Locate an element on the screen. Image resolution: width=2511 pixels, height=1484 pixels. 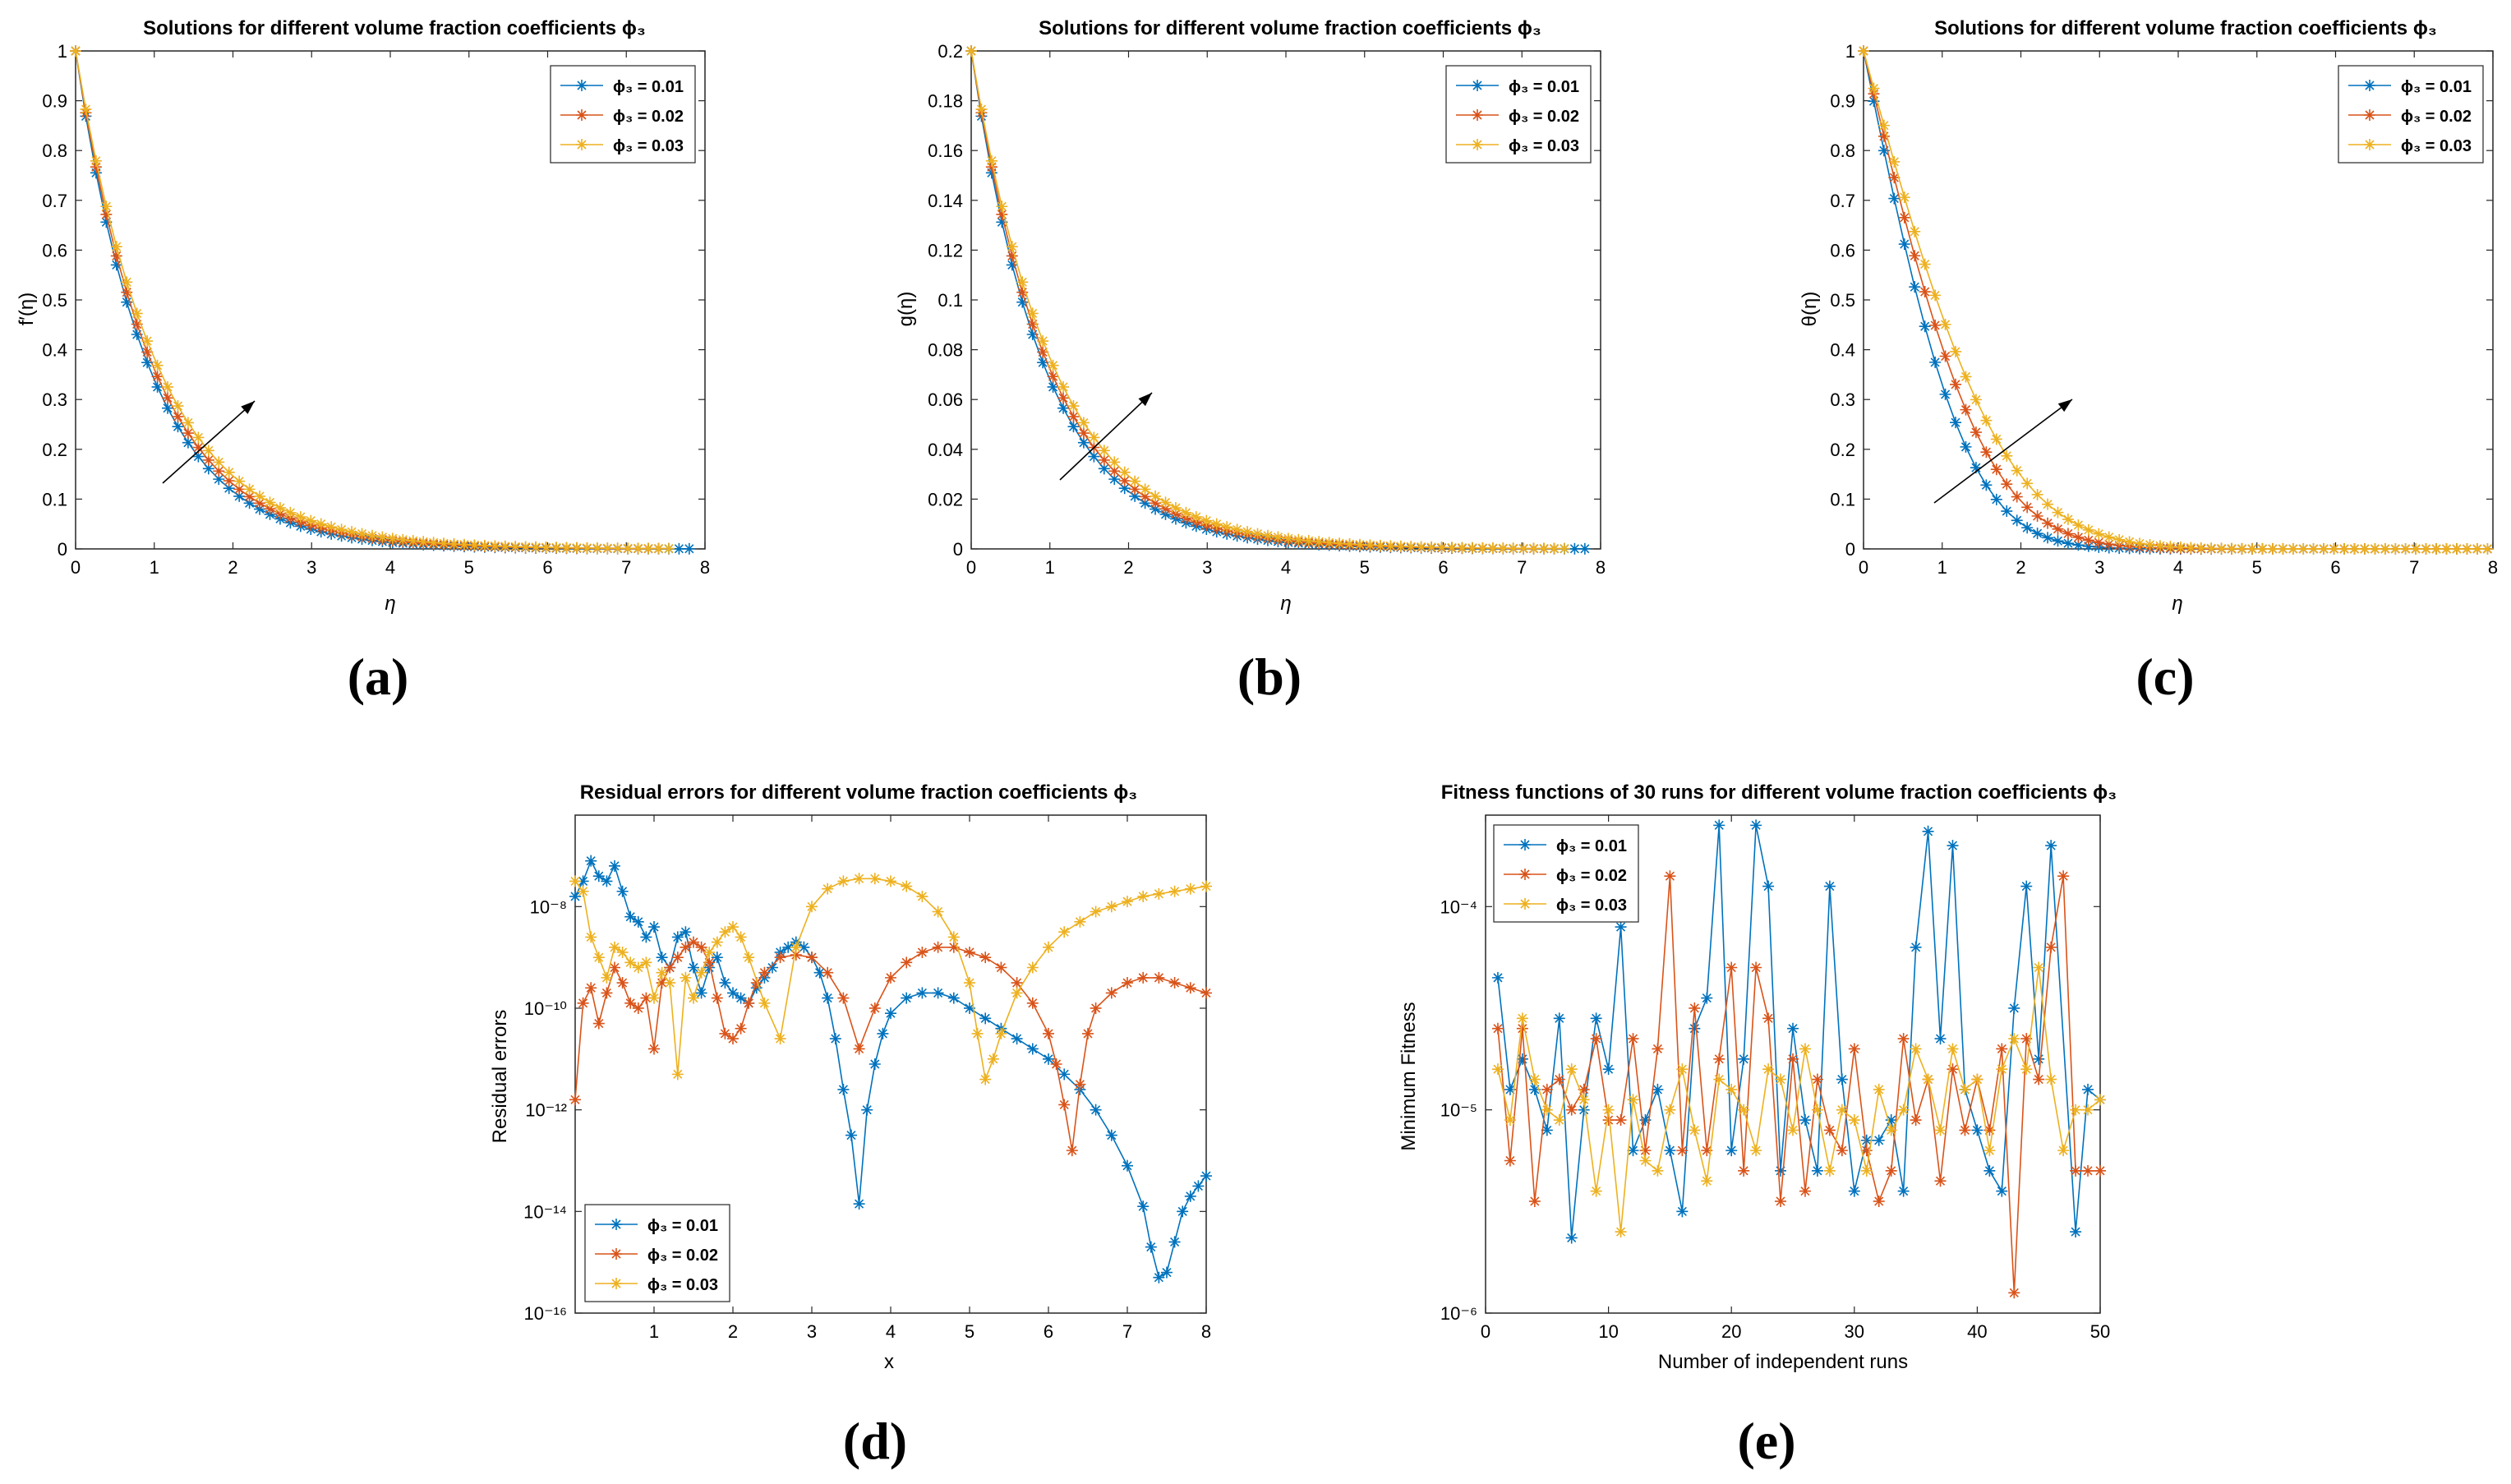
y-tick-label-b-2: 0.04 is located at coordinates (945, 450).